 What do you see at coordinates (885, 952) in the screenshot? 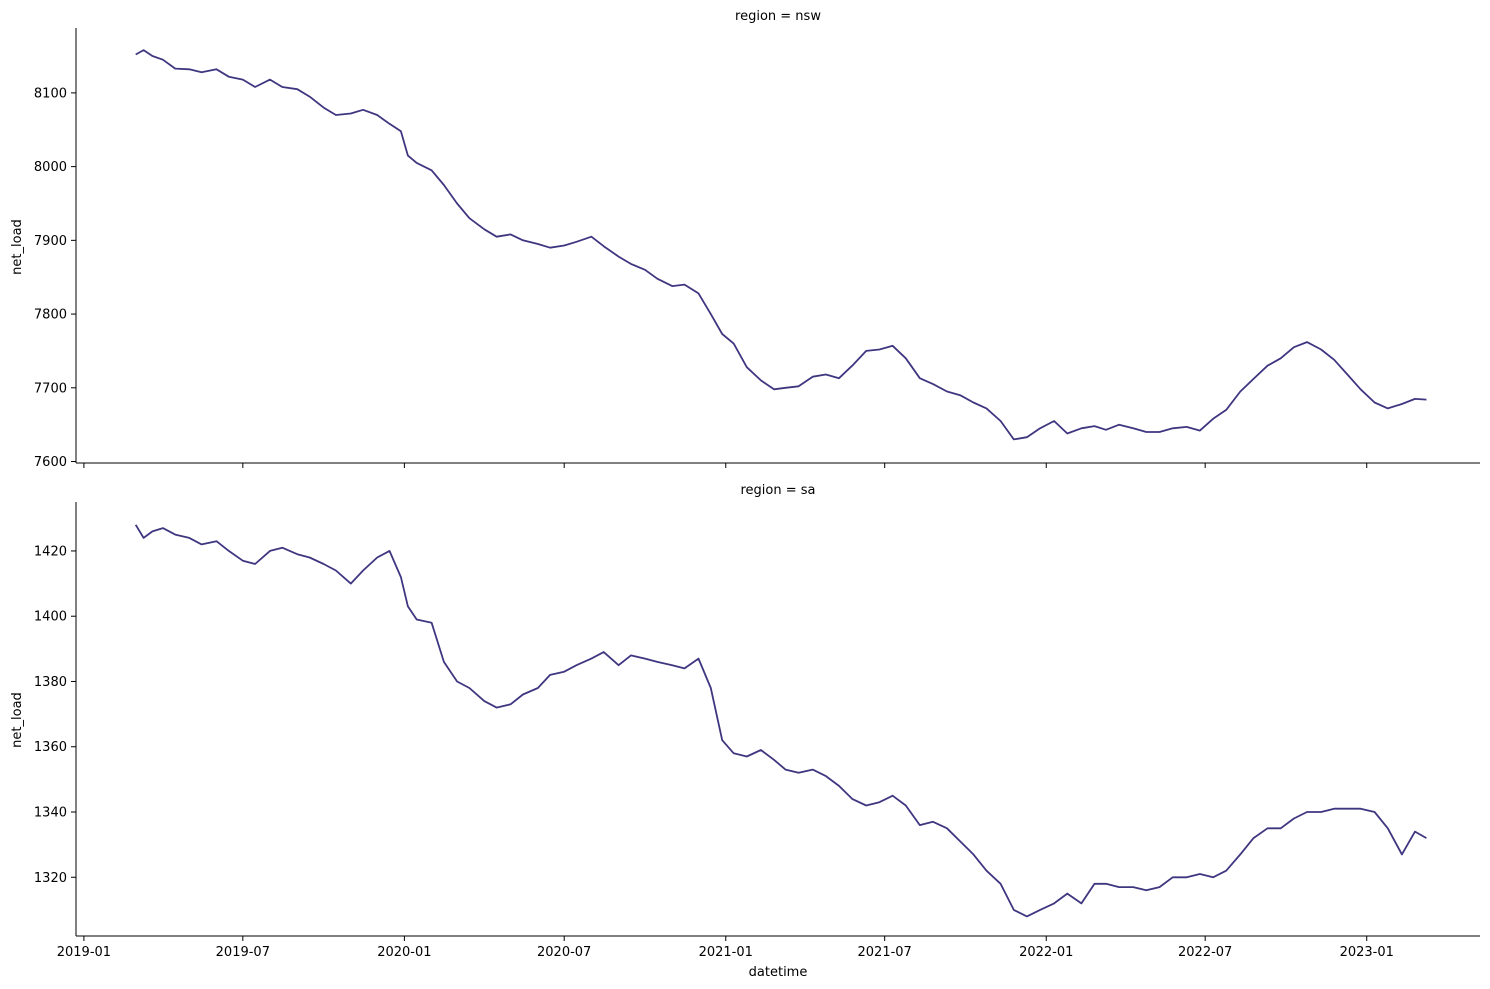
I see `x-tick-label: 2021-07` at bounding box center [885, 952].